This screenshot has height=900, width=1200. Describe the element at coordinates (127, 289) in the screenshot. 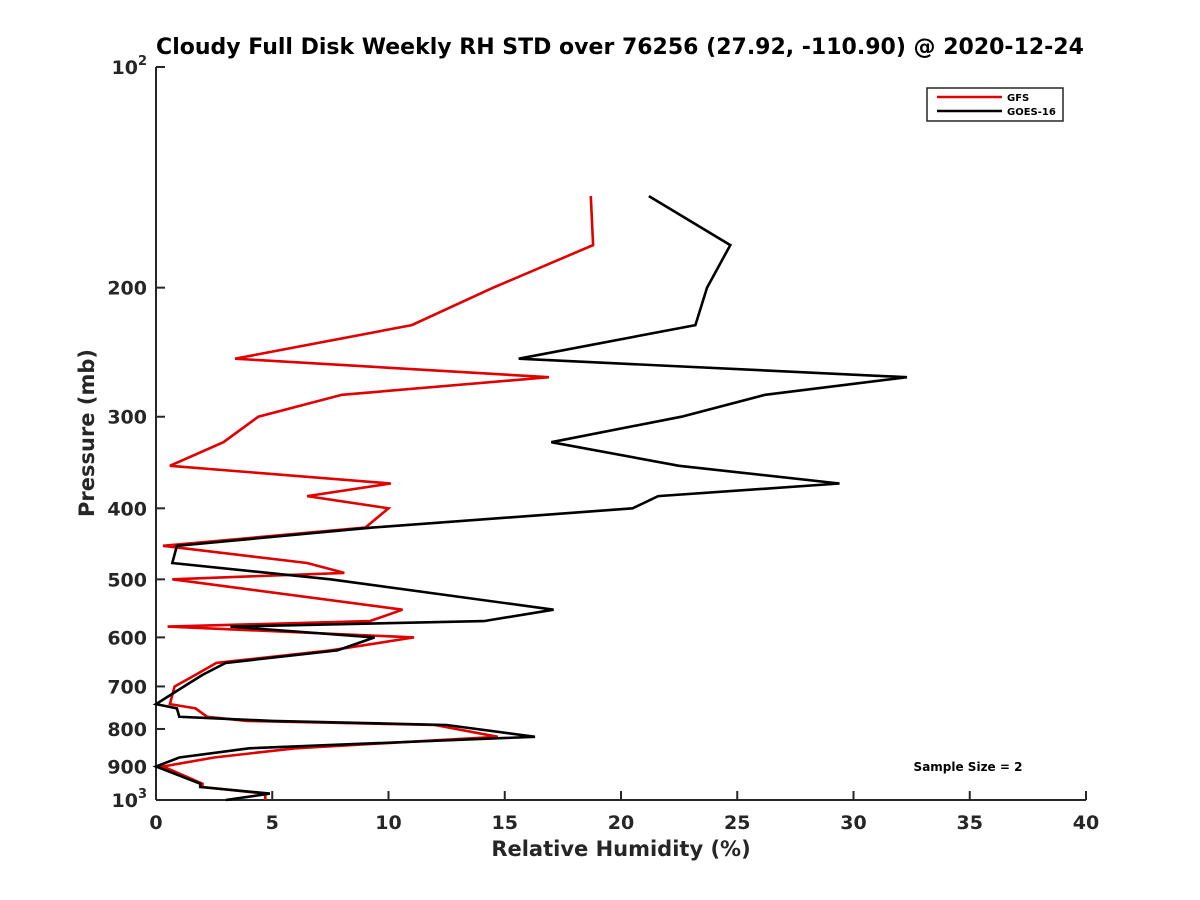

I see `y-tick-label: 200` at that location.